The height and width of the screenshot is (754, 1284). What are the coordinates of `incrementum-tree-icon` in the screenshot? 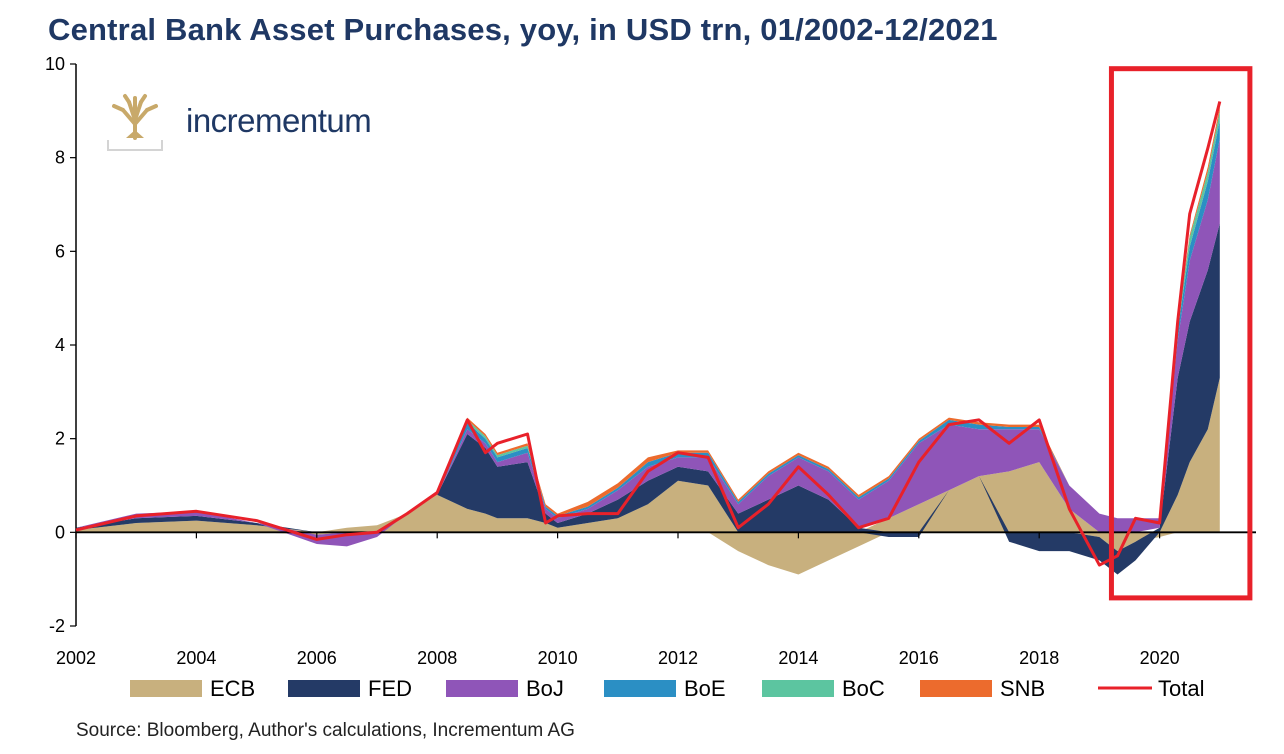 It's located at (135, 125).